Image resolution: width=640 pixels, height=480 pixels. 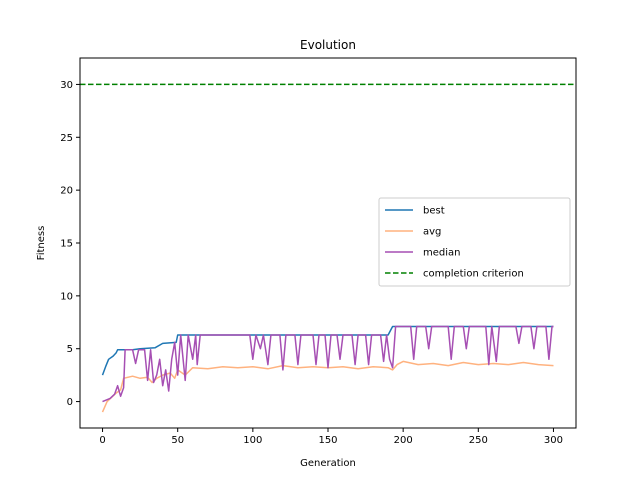 I want to click on y-tick-label: 10, so click(x=66, y=296).